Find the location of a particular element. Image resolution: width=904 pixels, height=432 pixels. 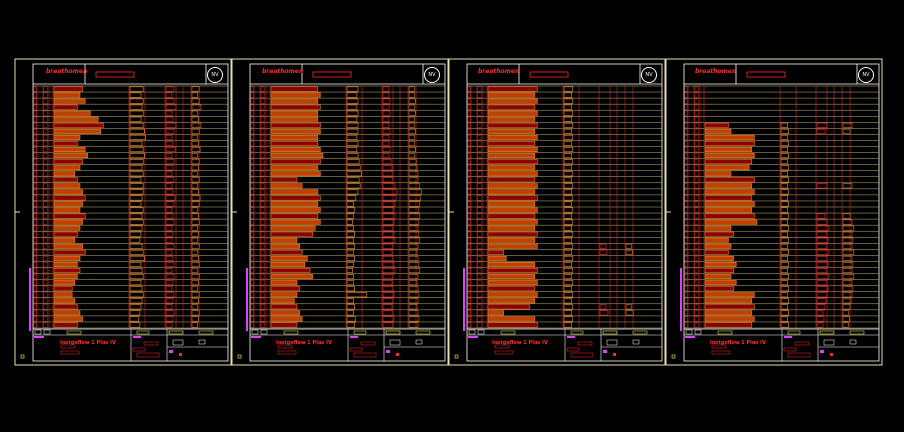

title-block-text: Instgeflow 1 Plus IV is located at coordinates (304, 343).